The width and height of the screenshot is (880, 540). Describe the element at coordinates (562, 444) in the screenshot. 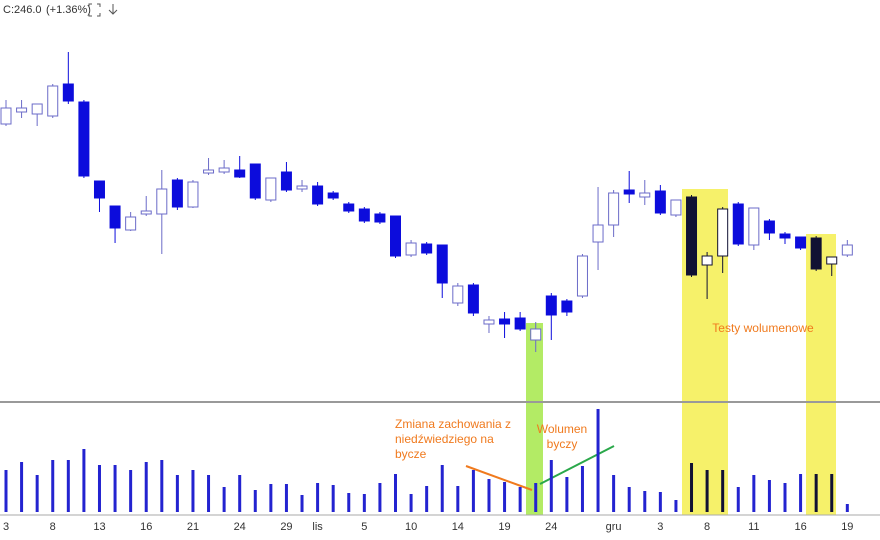

I see `annotation: byczy` at that location.